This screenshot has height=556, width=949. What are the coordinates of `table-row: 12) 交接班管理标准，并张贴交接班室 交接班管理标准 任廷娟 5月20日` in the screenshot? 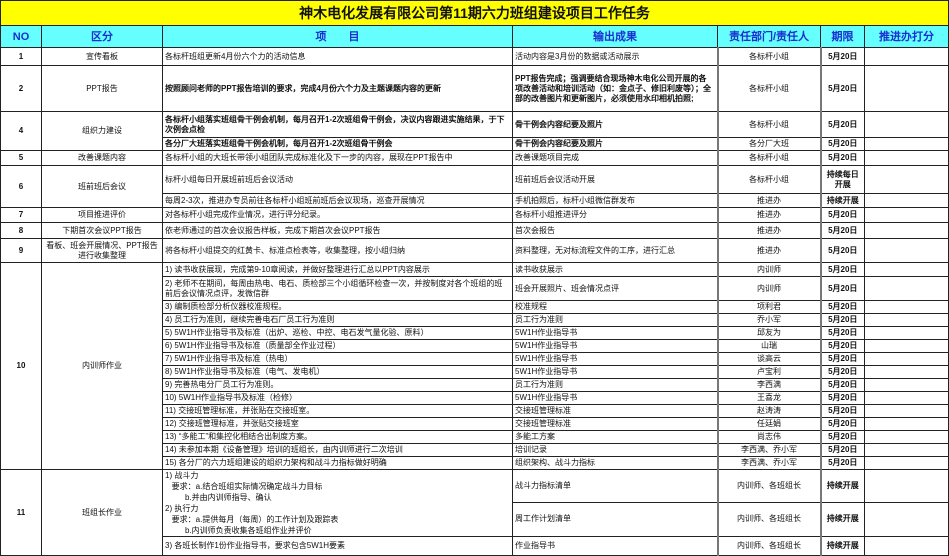 It's located at (475, 424).